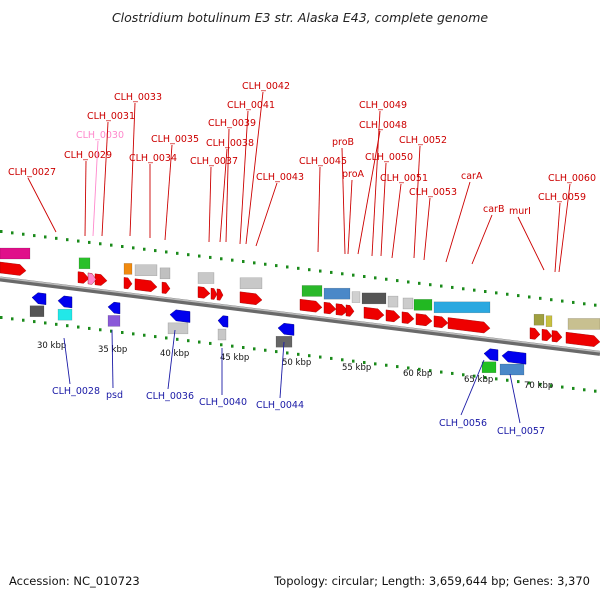  What do you see at coordinates (383, 105) in the screenshot?
I see `gene-label: CLH_0049` at bounding box center [383, 105].